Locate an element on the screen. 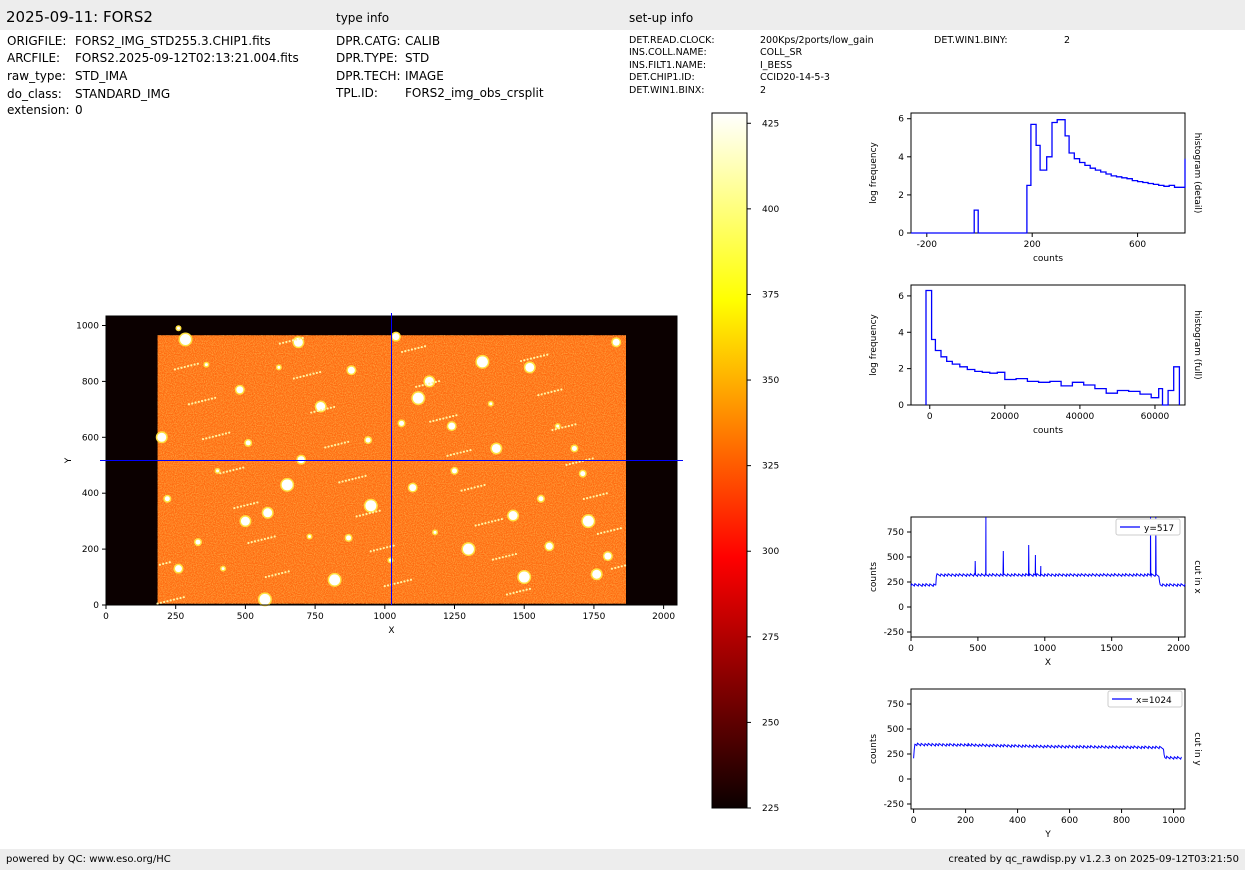 Image resolution: width=1245 pixels, height=870 pixels. histogram-detail-line is located at coordinates (1048, 176).